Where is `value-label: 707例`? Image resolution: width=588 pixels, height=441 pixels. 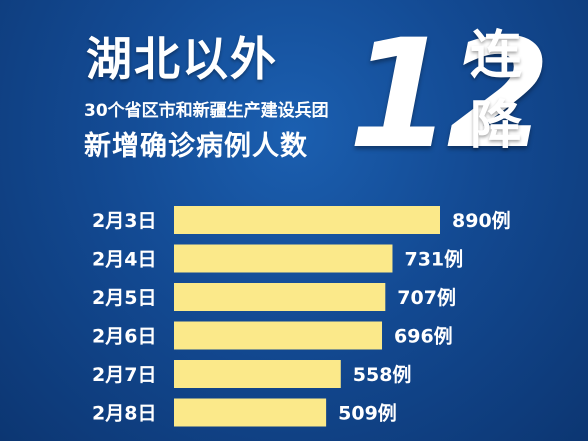
value-label: 707例 is located at coordinates (426, 297).